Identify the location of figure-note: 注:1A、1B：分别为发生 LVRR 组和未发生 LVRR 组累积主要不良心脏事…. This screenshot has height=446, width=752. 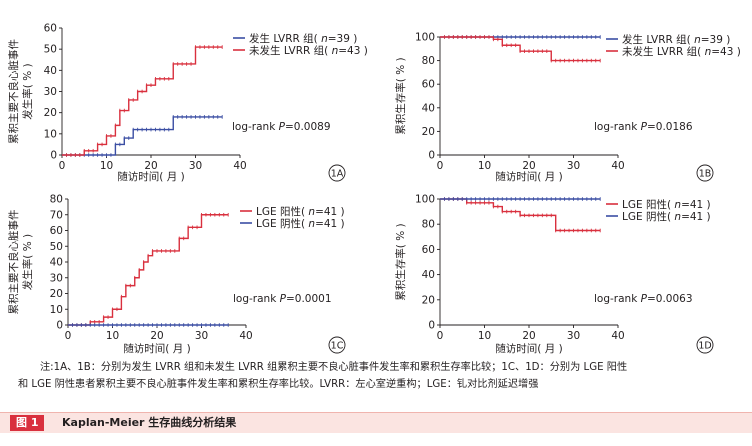
(379, 376).